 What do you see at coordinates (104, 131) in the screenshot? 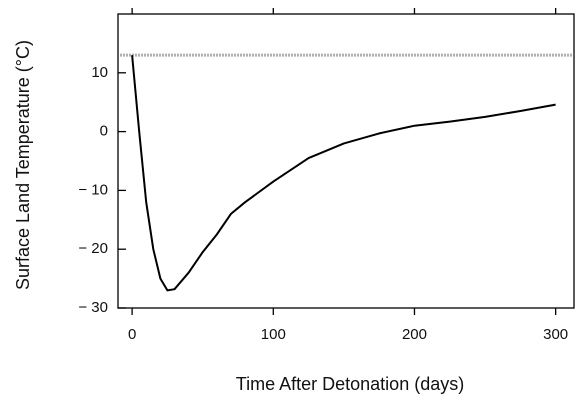
I see `y-tick-label: 0` at bounding box center [104, 131].